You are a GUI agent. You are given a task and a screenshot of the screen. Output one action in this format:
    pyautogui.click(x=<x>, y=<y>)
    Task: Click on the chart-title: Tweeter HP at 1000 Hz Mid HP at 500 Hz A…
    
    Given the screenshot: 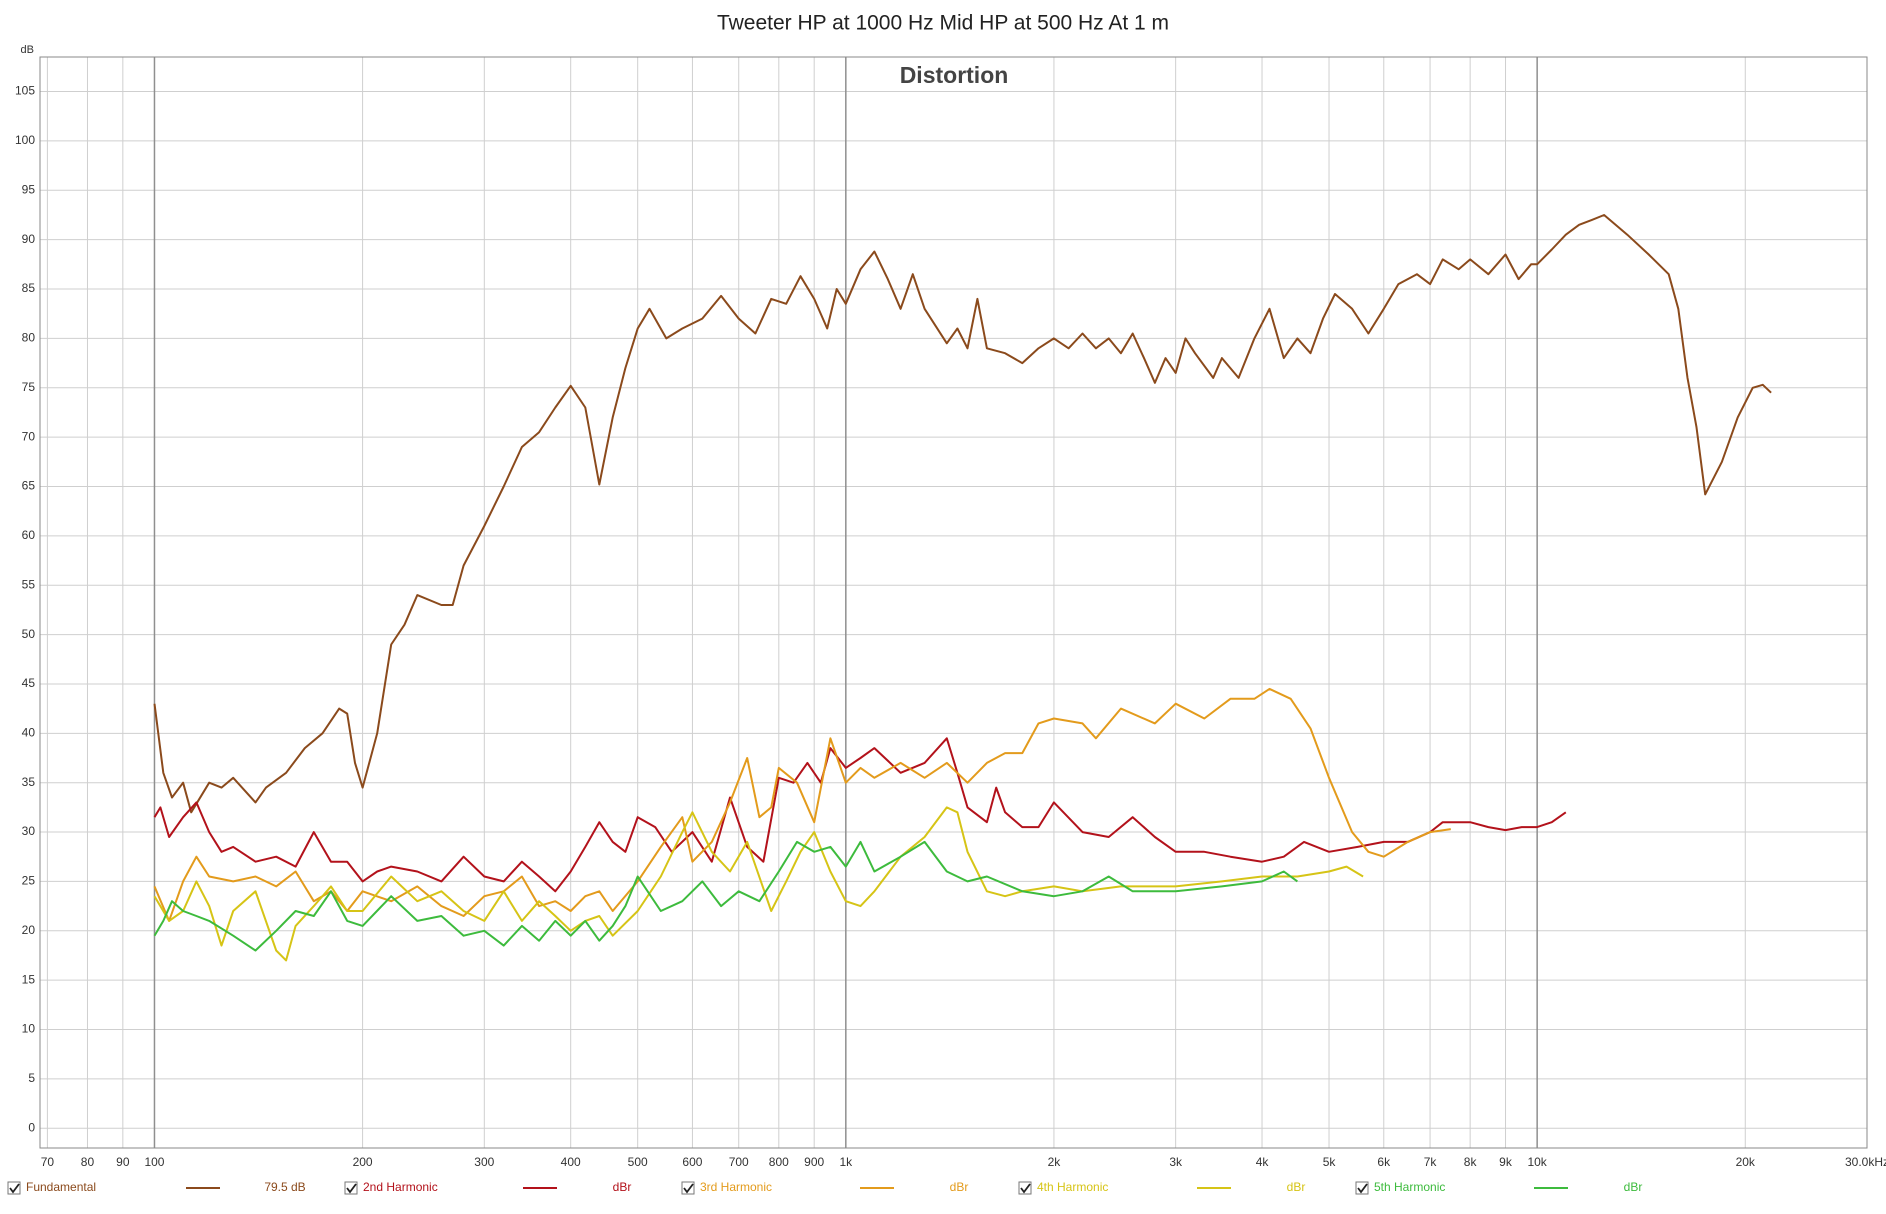 What is the action you would take?
    pyautogui.click(x=943, y=23)
    